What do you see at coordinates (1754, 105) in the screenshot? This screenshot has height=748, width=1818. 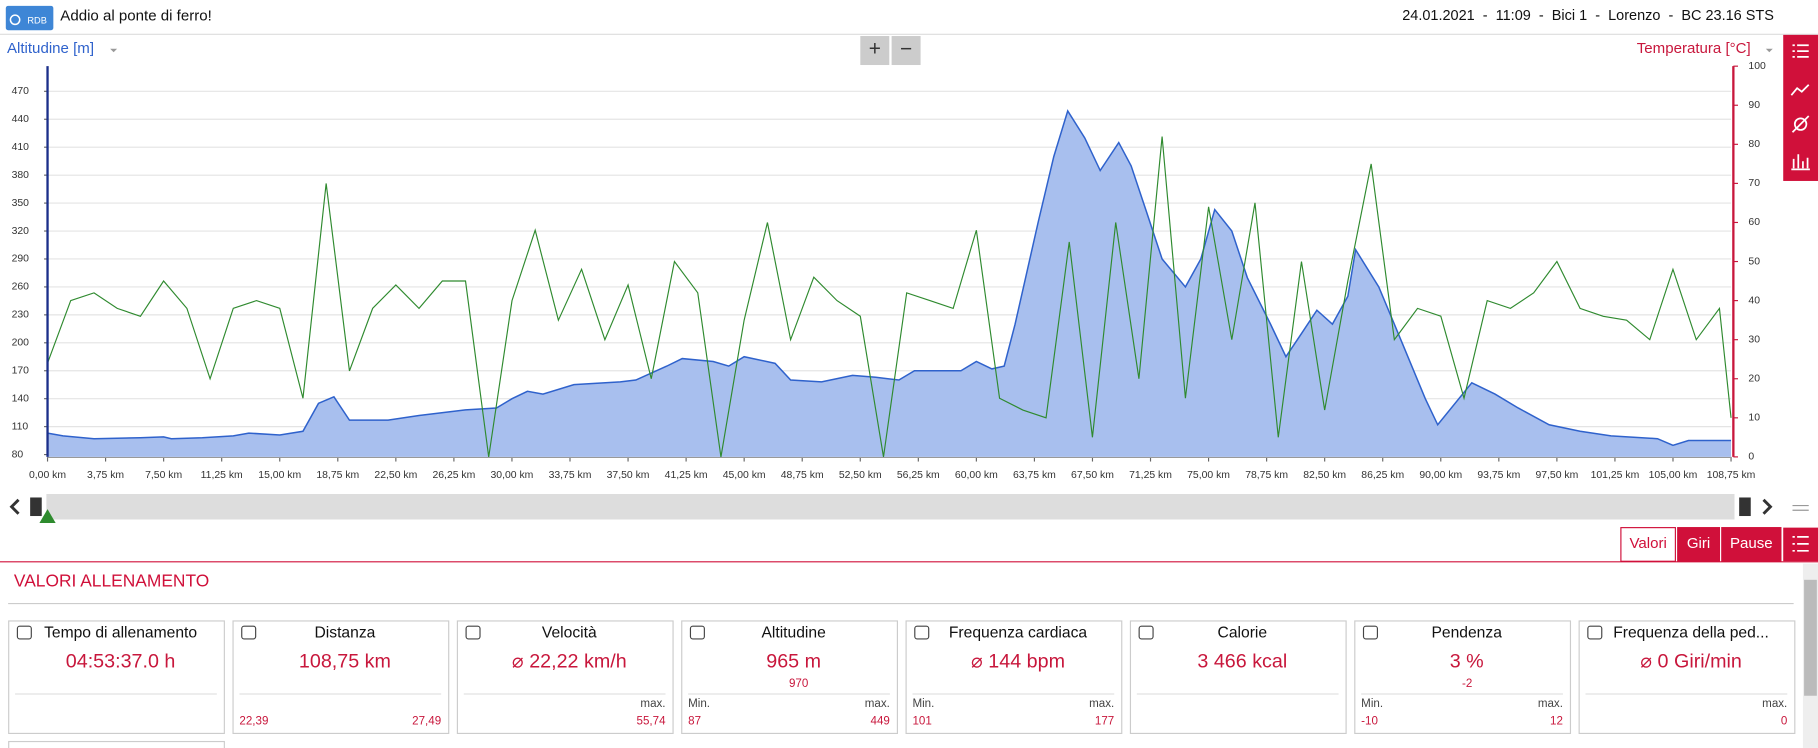 I see `y2-tick-label: 90` at bounding box center [1754, 105].